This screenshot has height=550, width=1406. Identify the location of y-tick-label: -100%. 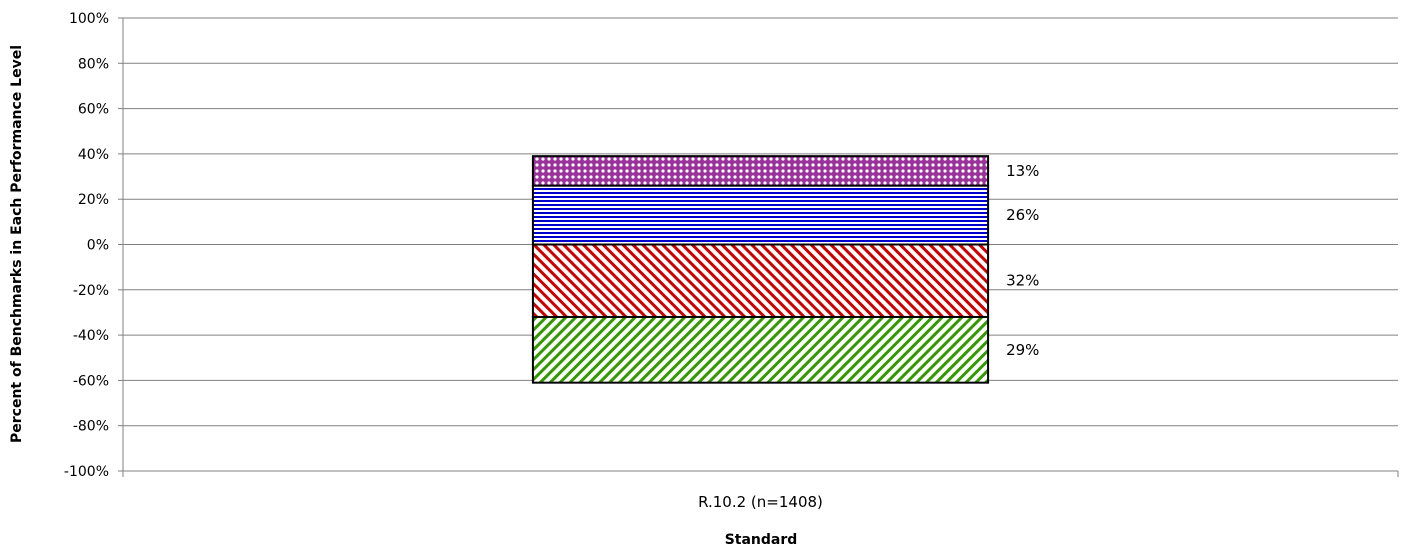
(86, 472).